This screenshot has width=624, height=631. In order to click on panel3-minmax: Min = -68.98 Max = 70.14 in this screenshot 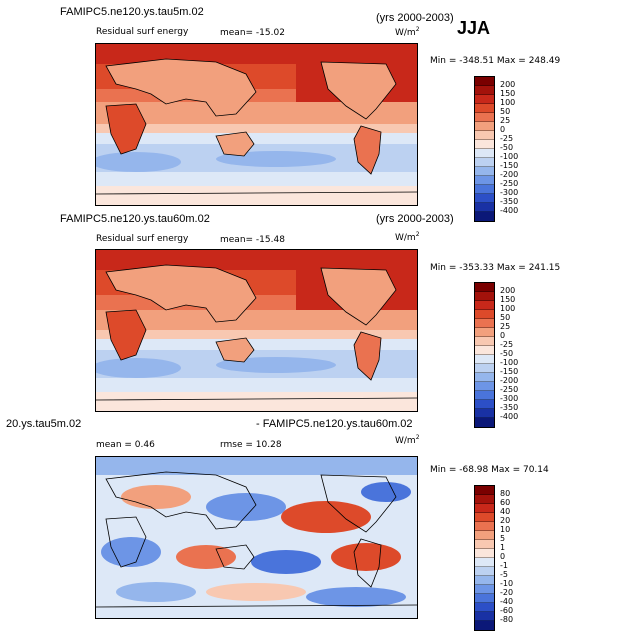, I will do `click(489, 470)`.